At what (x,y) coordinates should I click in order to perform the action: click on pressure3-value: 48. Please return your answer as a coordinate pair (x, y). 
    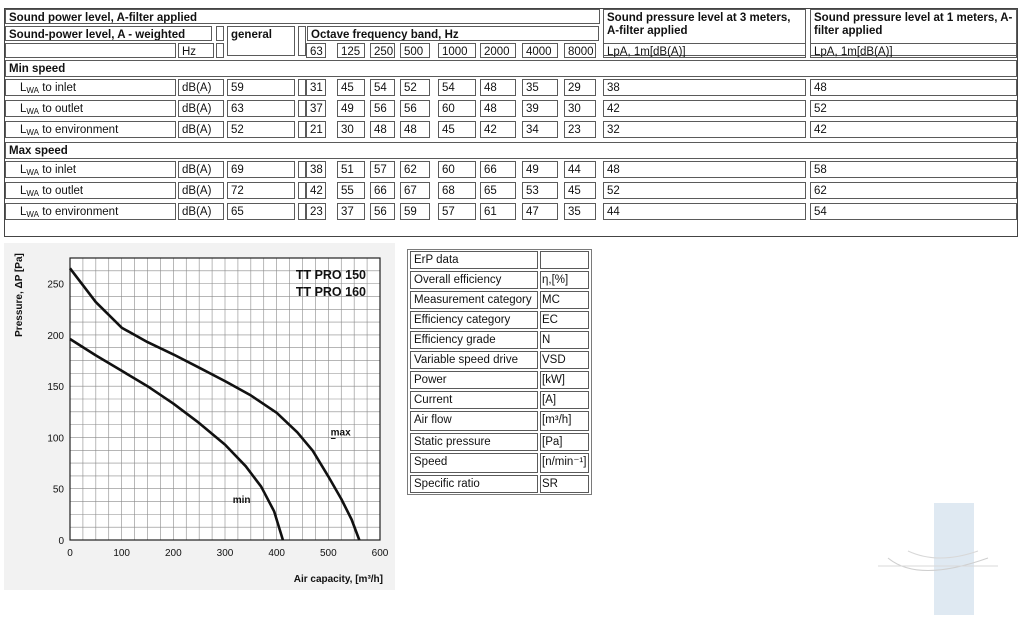
    Looking at the image, I should click on (704, 169).